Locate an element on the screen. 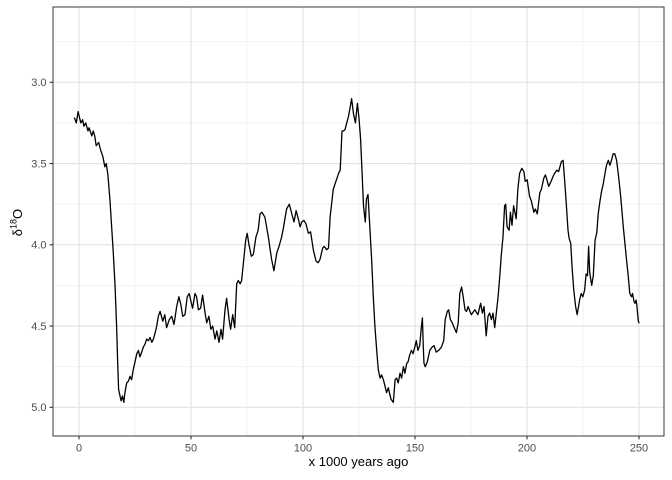 The width and height of the screenshot is (672, 480). y-axis-title: δ18O is located at coordinates (17, 223).